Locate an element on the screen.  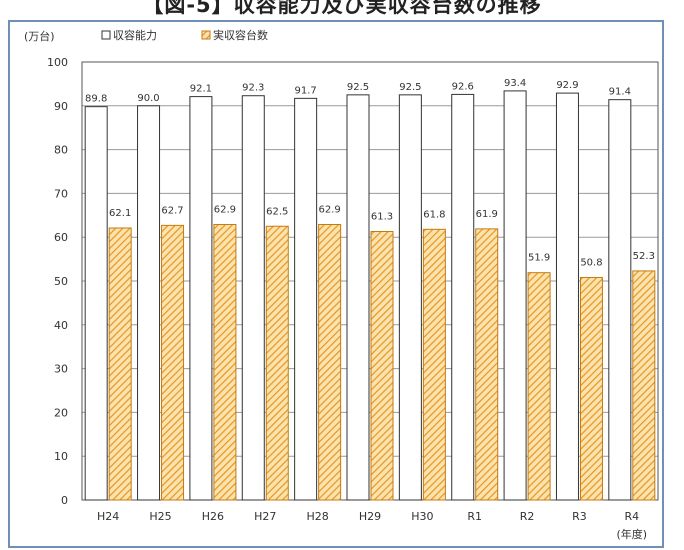
legend: 収容能力 実収容台数 is located at coordinates (184, 35).